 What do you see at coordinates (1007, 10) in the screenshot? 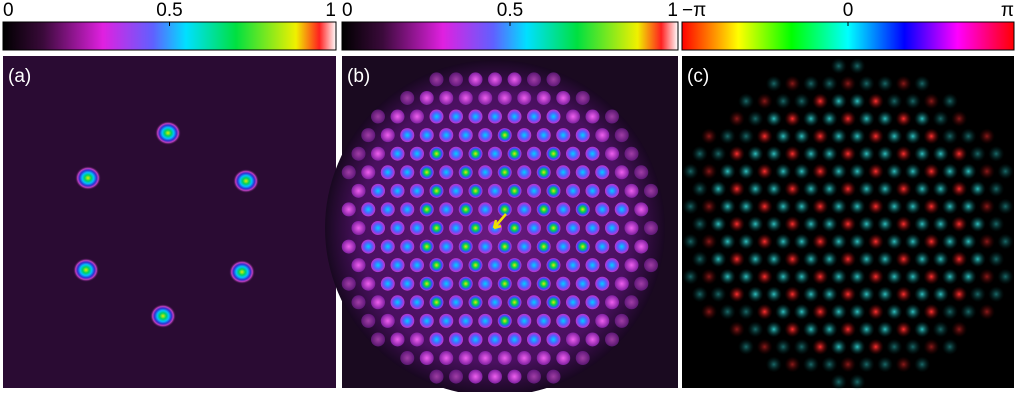
I see `colorbar-tick-label: π` at bounding box center [1007, 10].